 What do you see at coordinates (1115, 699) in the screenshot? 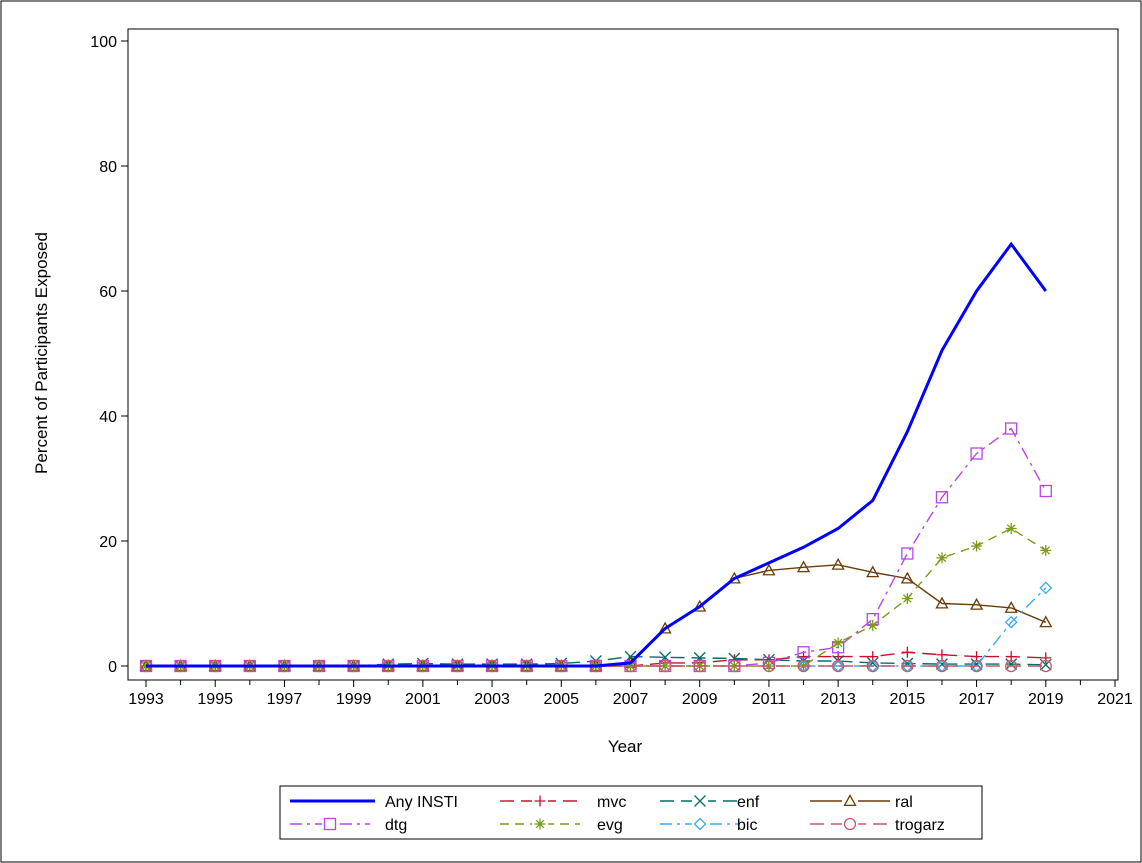
I see `x-tick-label: 2021` at bounding box center [1115, 699].